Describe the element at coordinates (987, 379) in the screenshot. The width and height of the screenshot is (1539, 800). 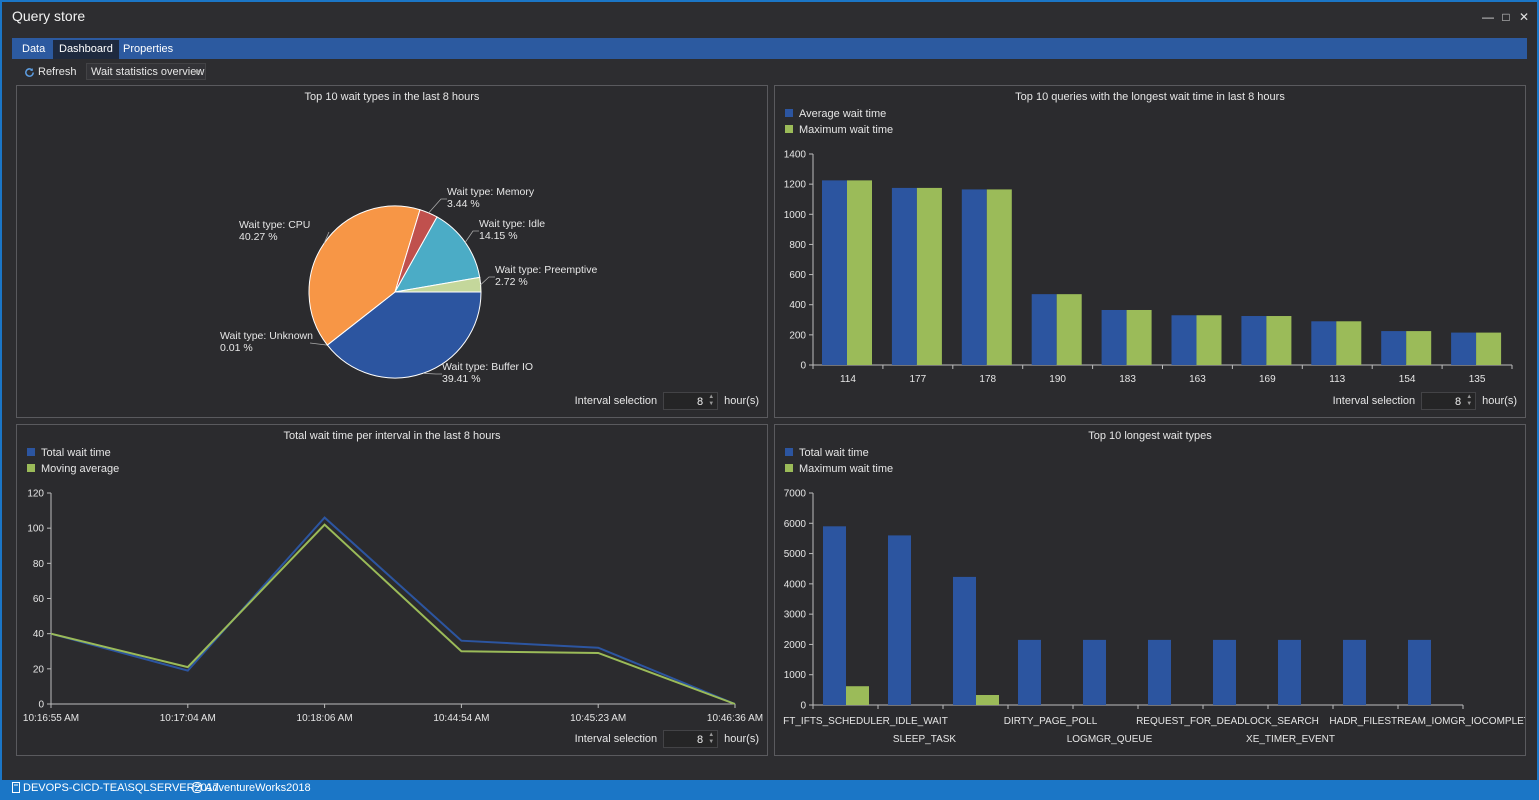
I see `x-tick-label: 178` at that location.